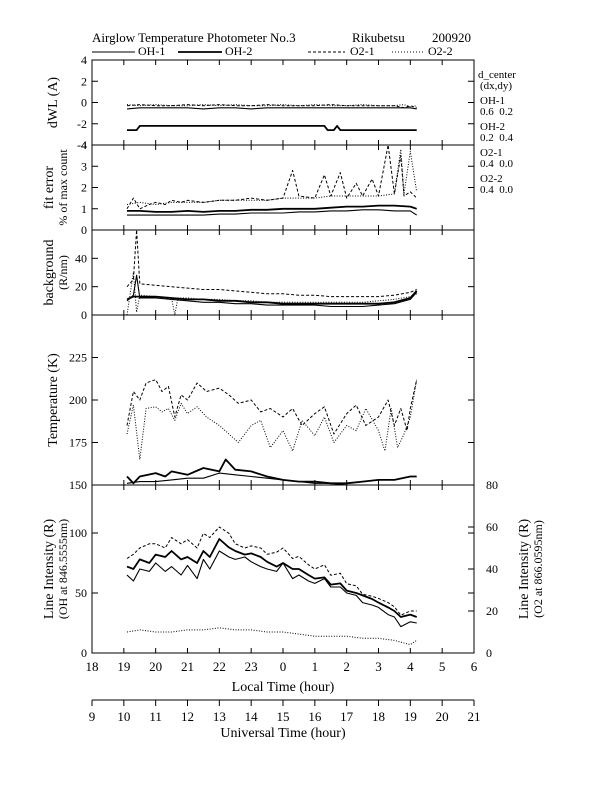 The width and height of the screenshot is (612, 792). I want to click on series-temp-oh2, so click(271, 471).